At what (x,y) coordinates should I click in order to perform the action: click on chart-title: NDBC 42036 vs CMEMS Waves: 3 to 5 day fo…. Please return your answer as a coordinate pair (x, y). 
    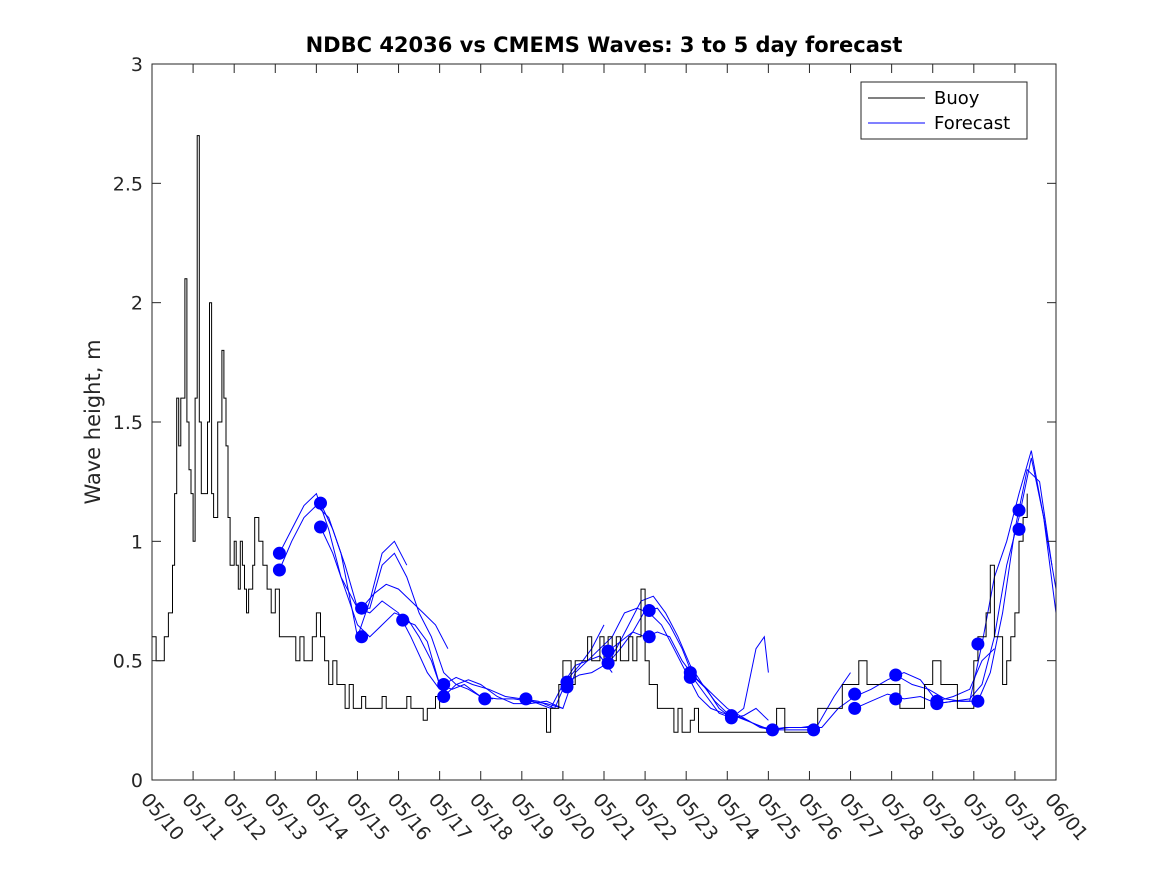
    Looking at the image, I should click on (604, 45).